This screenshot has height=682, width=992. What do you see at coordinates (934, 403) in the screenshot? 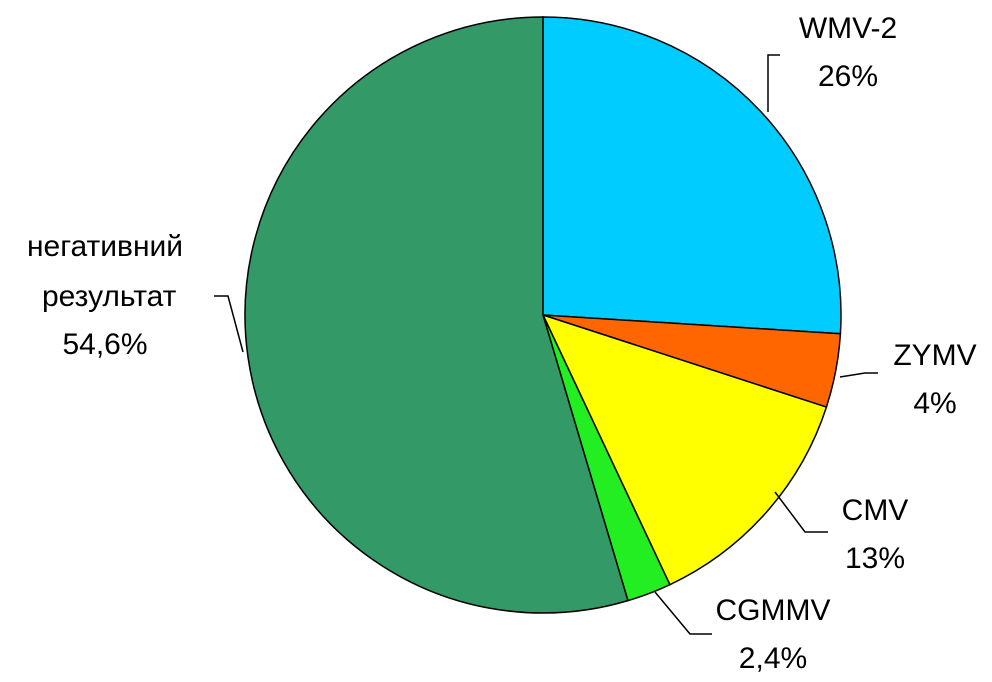
I see `slice-value-label: 4%` at bounding box center [934, 403].